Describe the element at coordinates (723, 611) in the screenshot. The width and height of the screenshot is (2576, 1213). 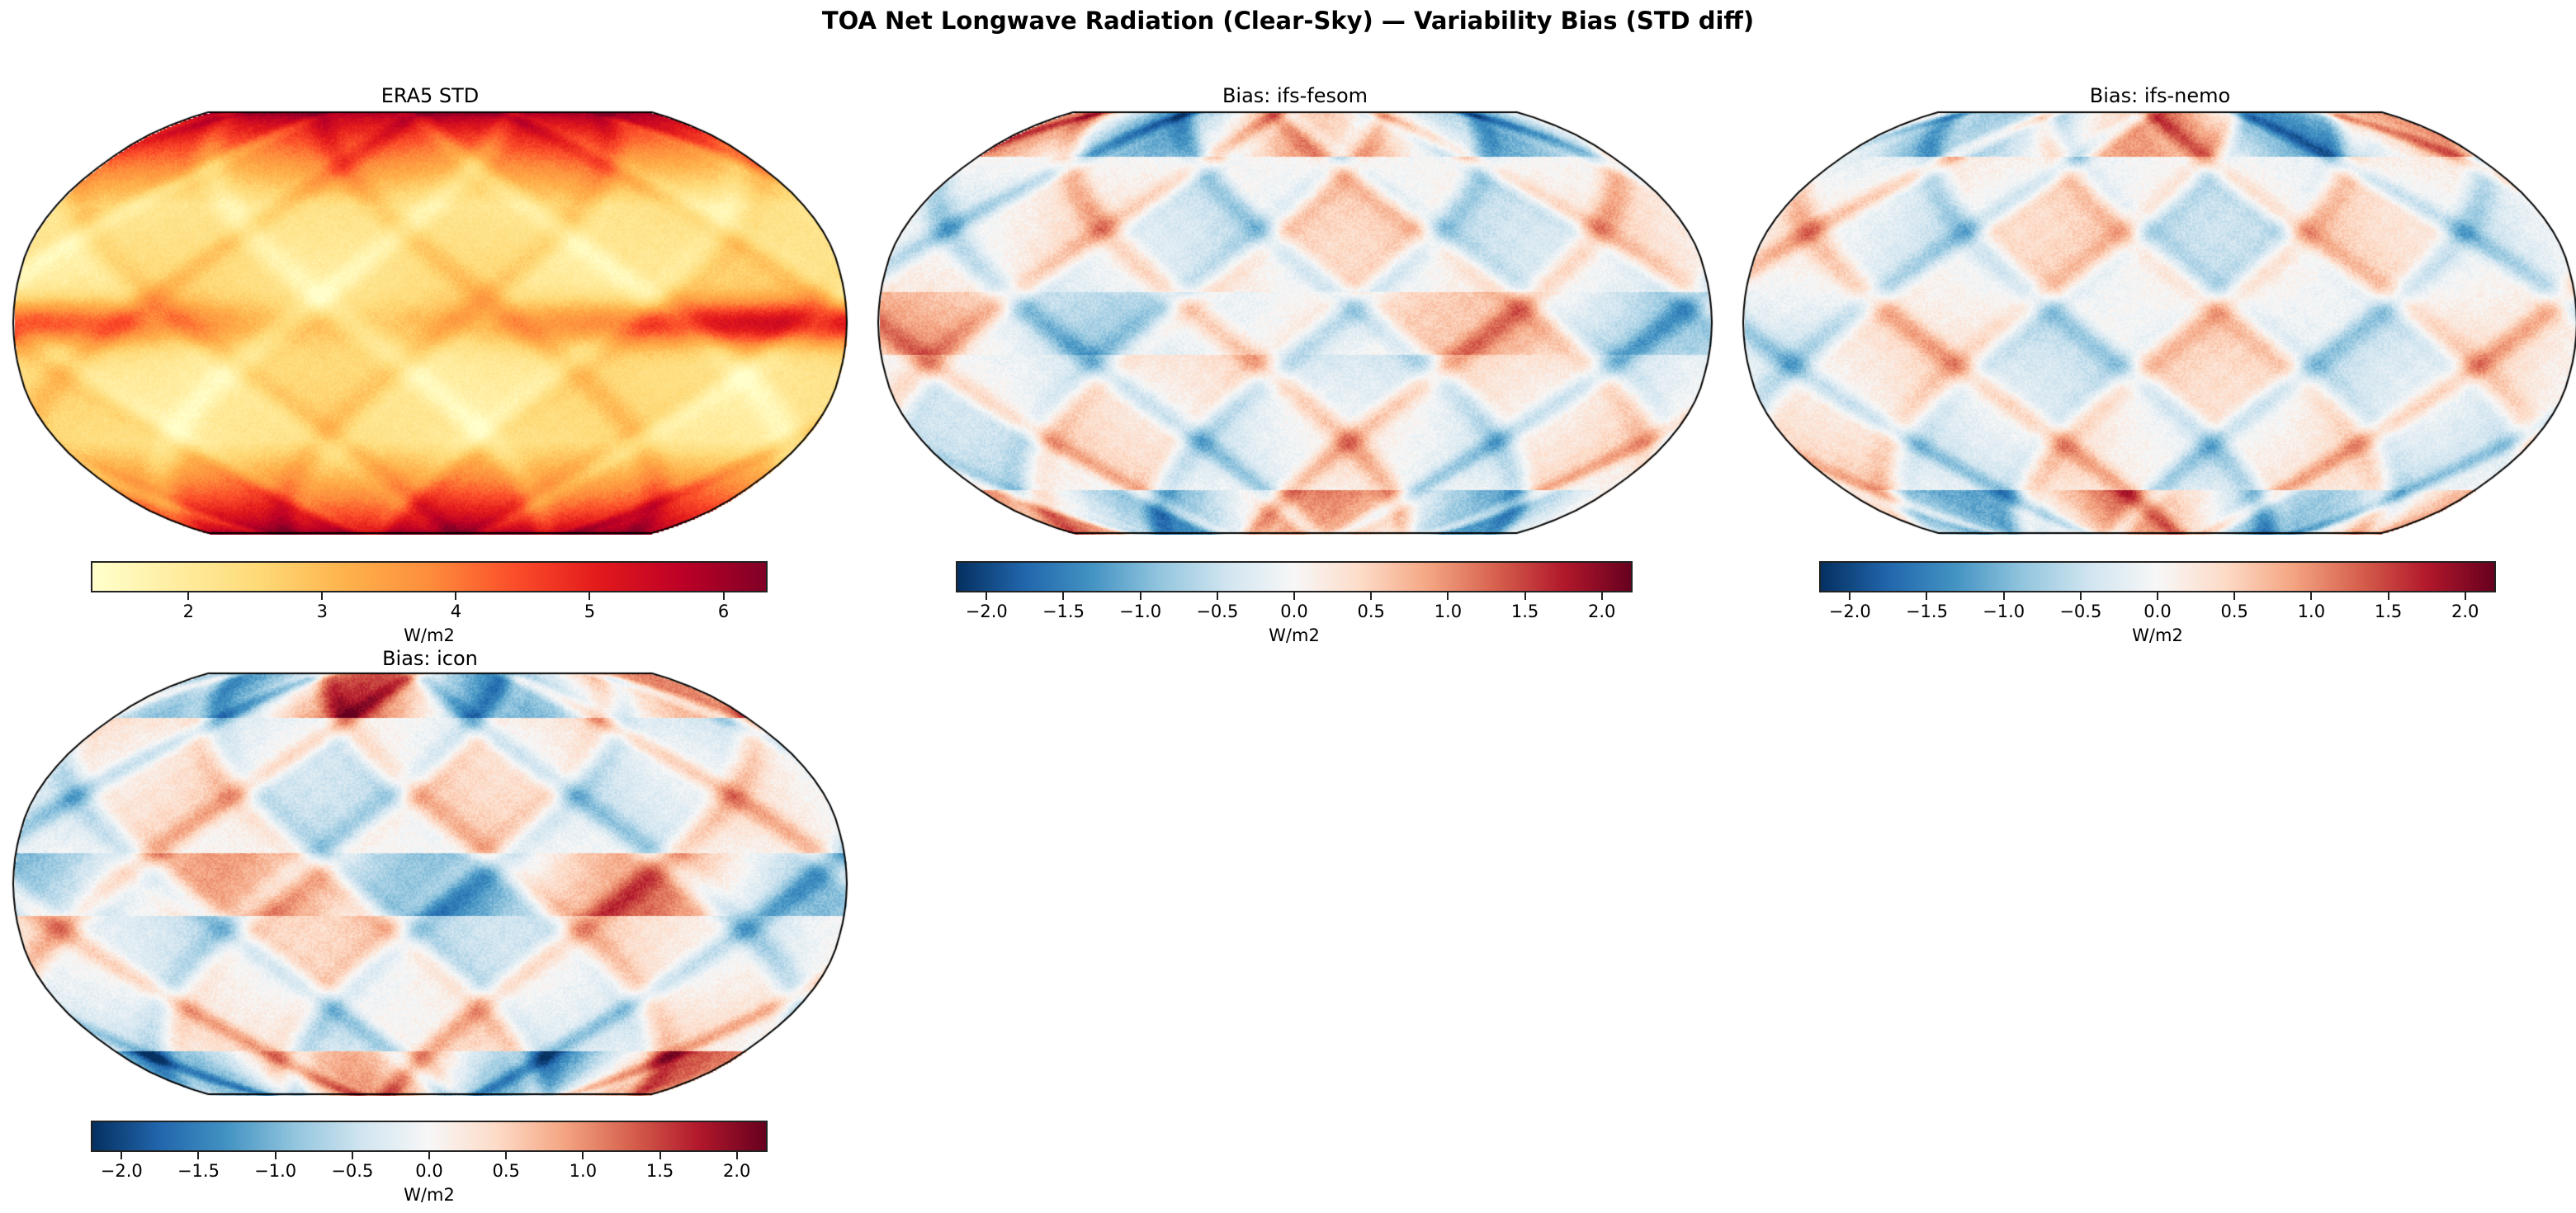
I see `colorbar-tick-label: 6` at that location.